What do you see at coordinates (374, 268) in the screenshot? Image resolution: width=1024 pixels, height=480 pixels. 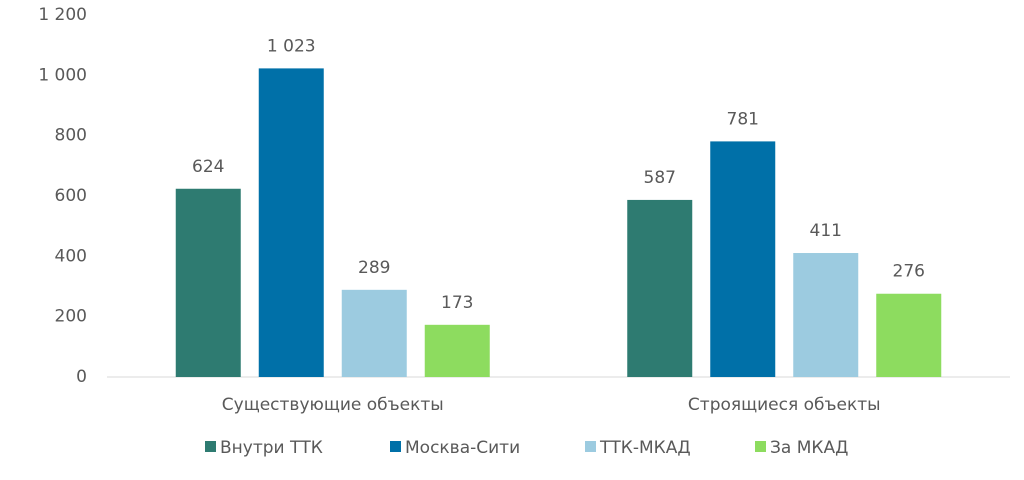 I see `value-label: 289` at bounding box center [374, 268].